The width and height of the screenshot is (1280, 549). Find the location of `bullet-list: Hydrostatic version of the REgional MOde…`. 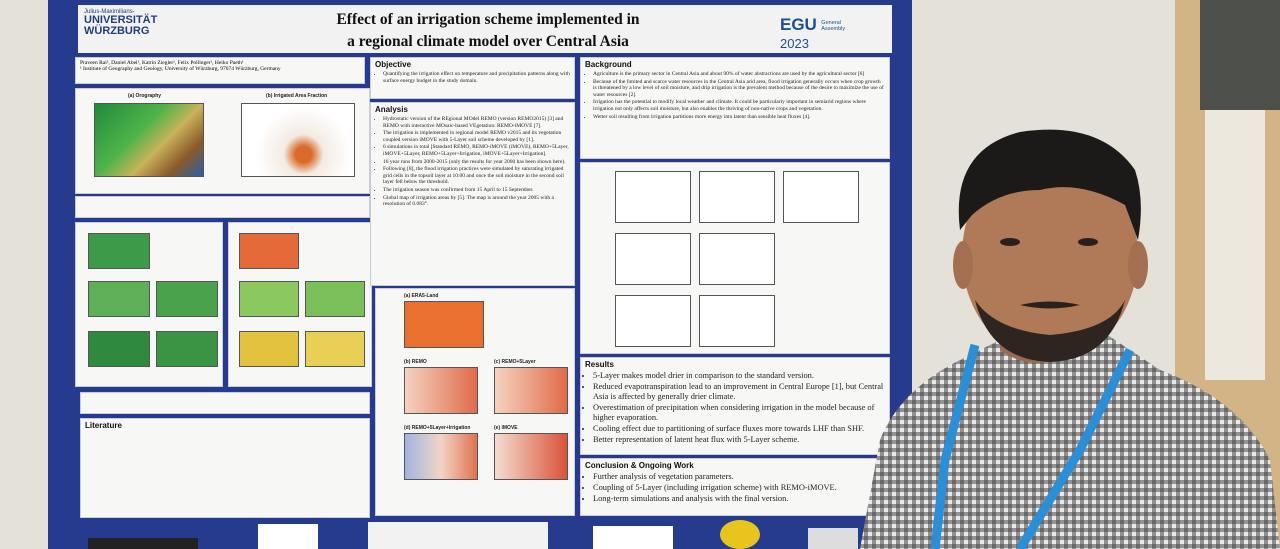

bullet-list: Hydrostatic version of the REgional MOde… is located at coordinates (472, 162).